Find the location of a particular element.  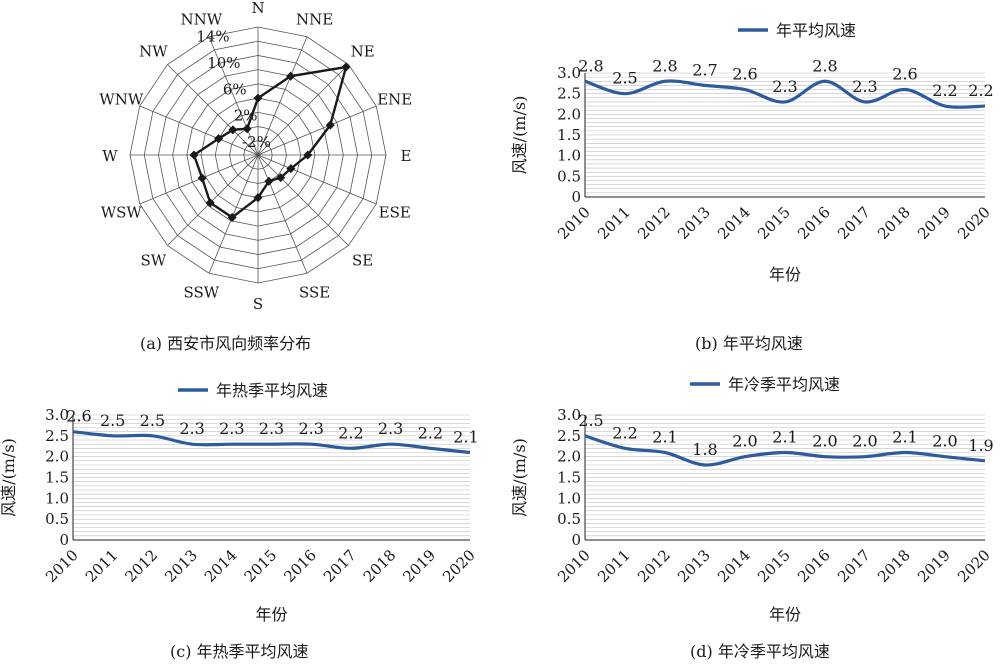

direction-label-ESE: ESE is located at coordinates (395, 213).